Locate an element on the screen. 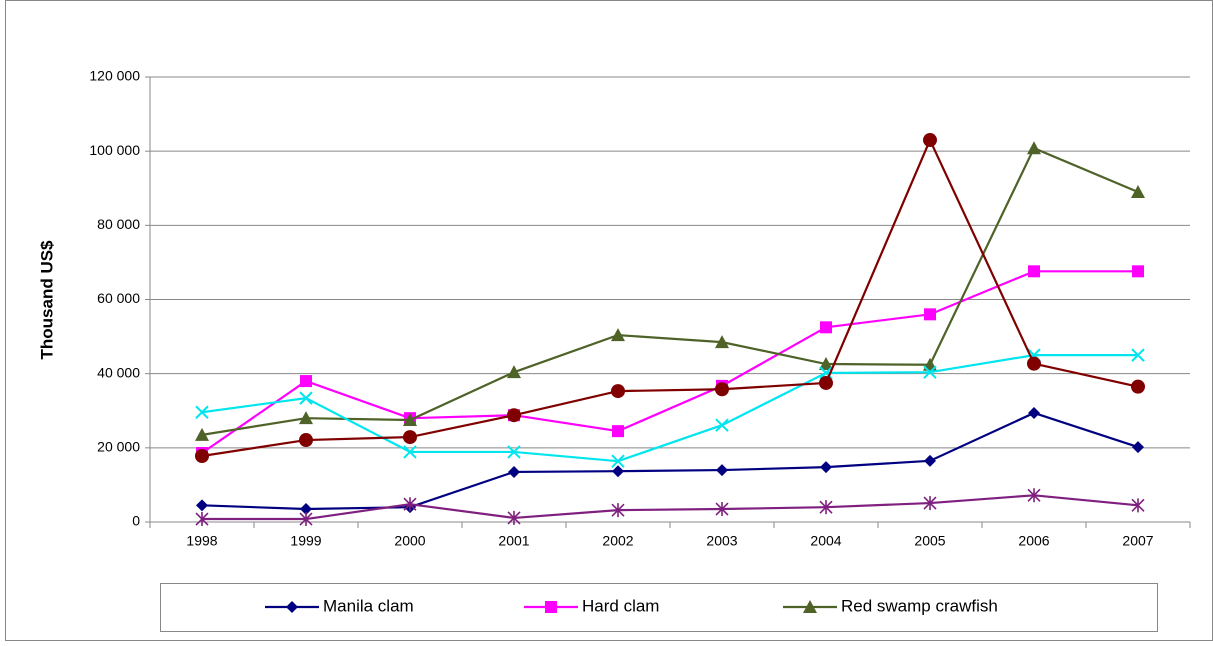 This screenshot has height=646, width=1213. y-tick-label: 80 000 is located at coordinates (118, 224).